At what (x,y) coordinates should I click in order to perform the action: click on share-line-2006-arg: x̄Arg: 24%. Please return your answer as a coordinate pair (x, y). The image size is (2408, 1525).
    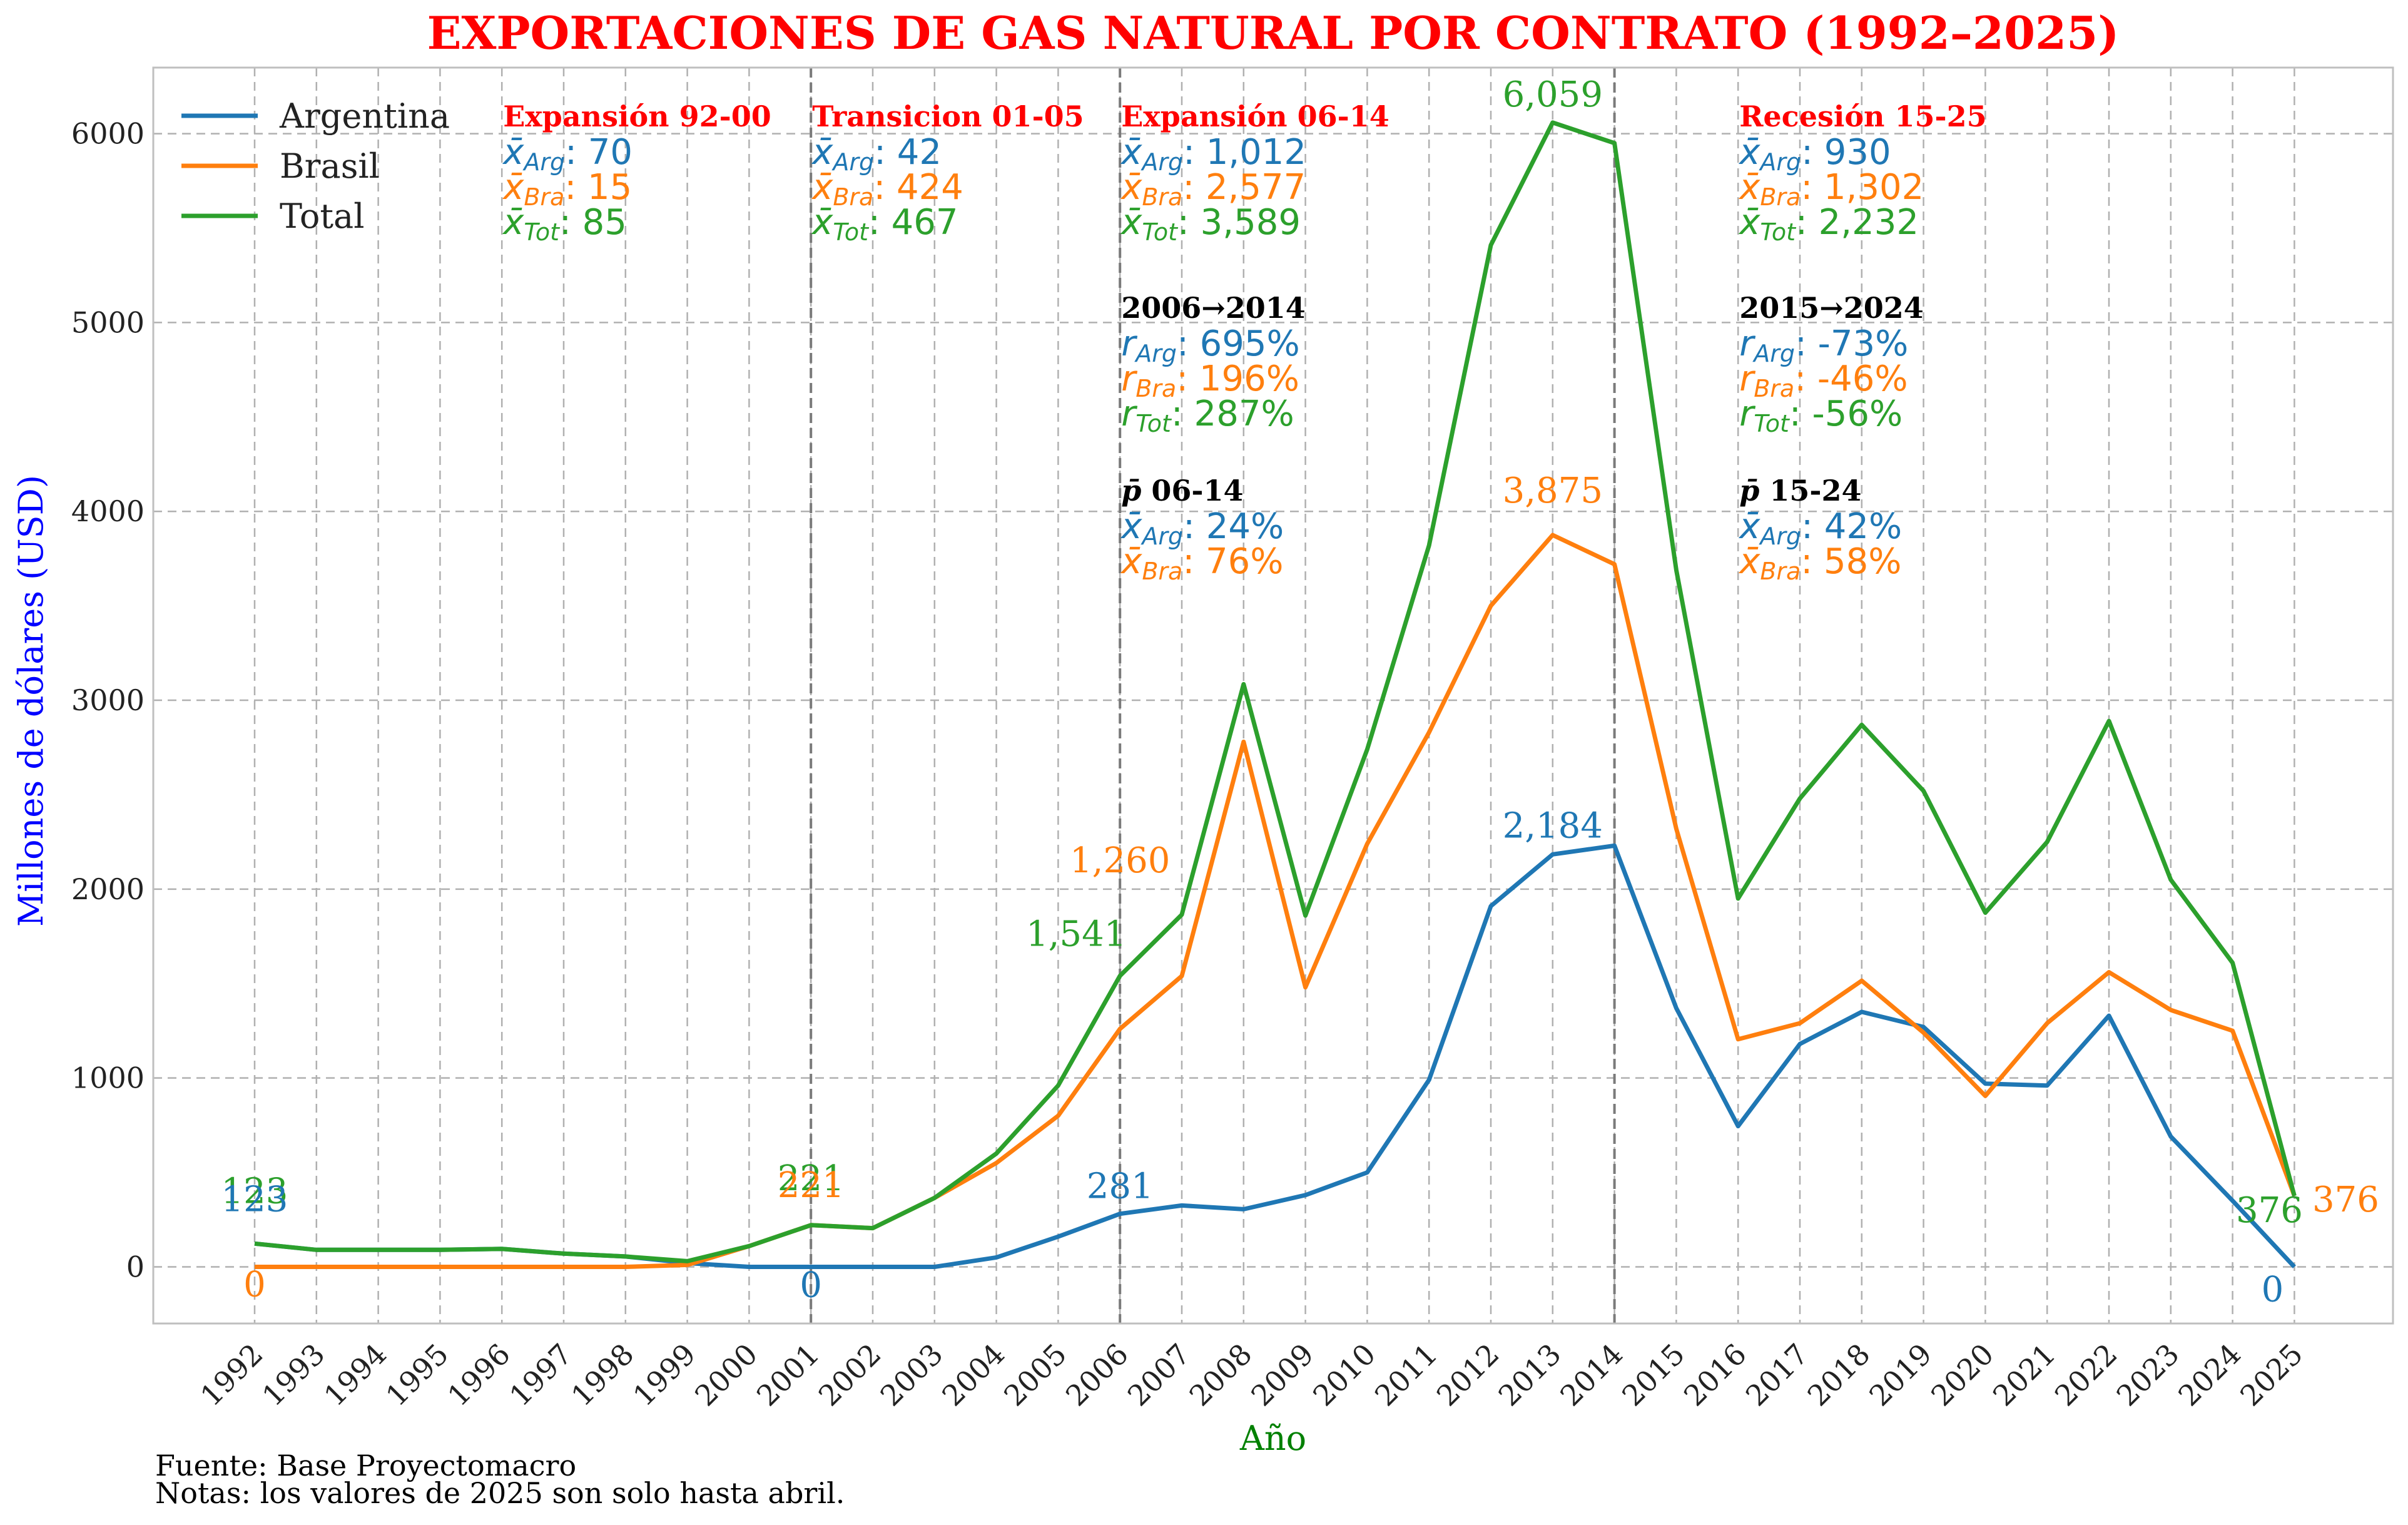
    Looking at the image, I should click on (1202, 528).